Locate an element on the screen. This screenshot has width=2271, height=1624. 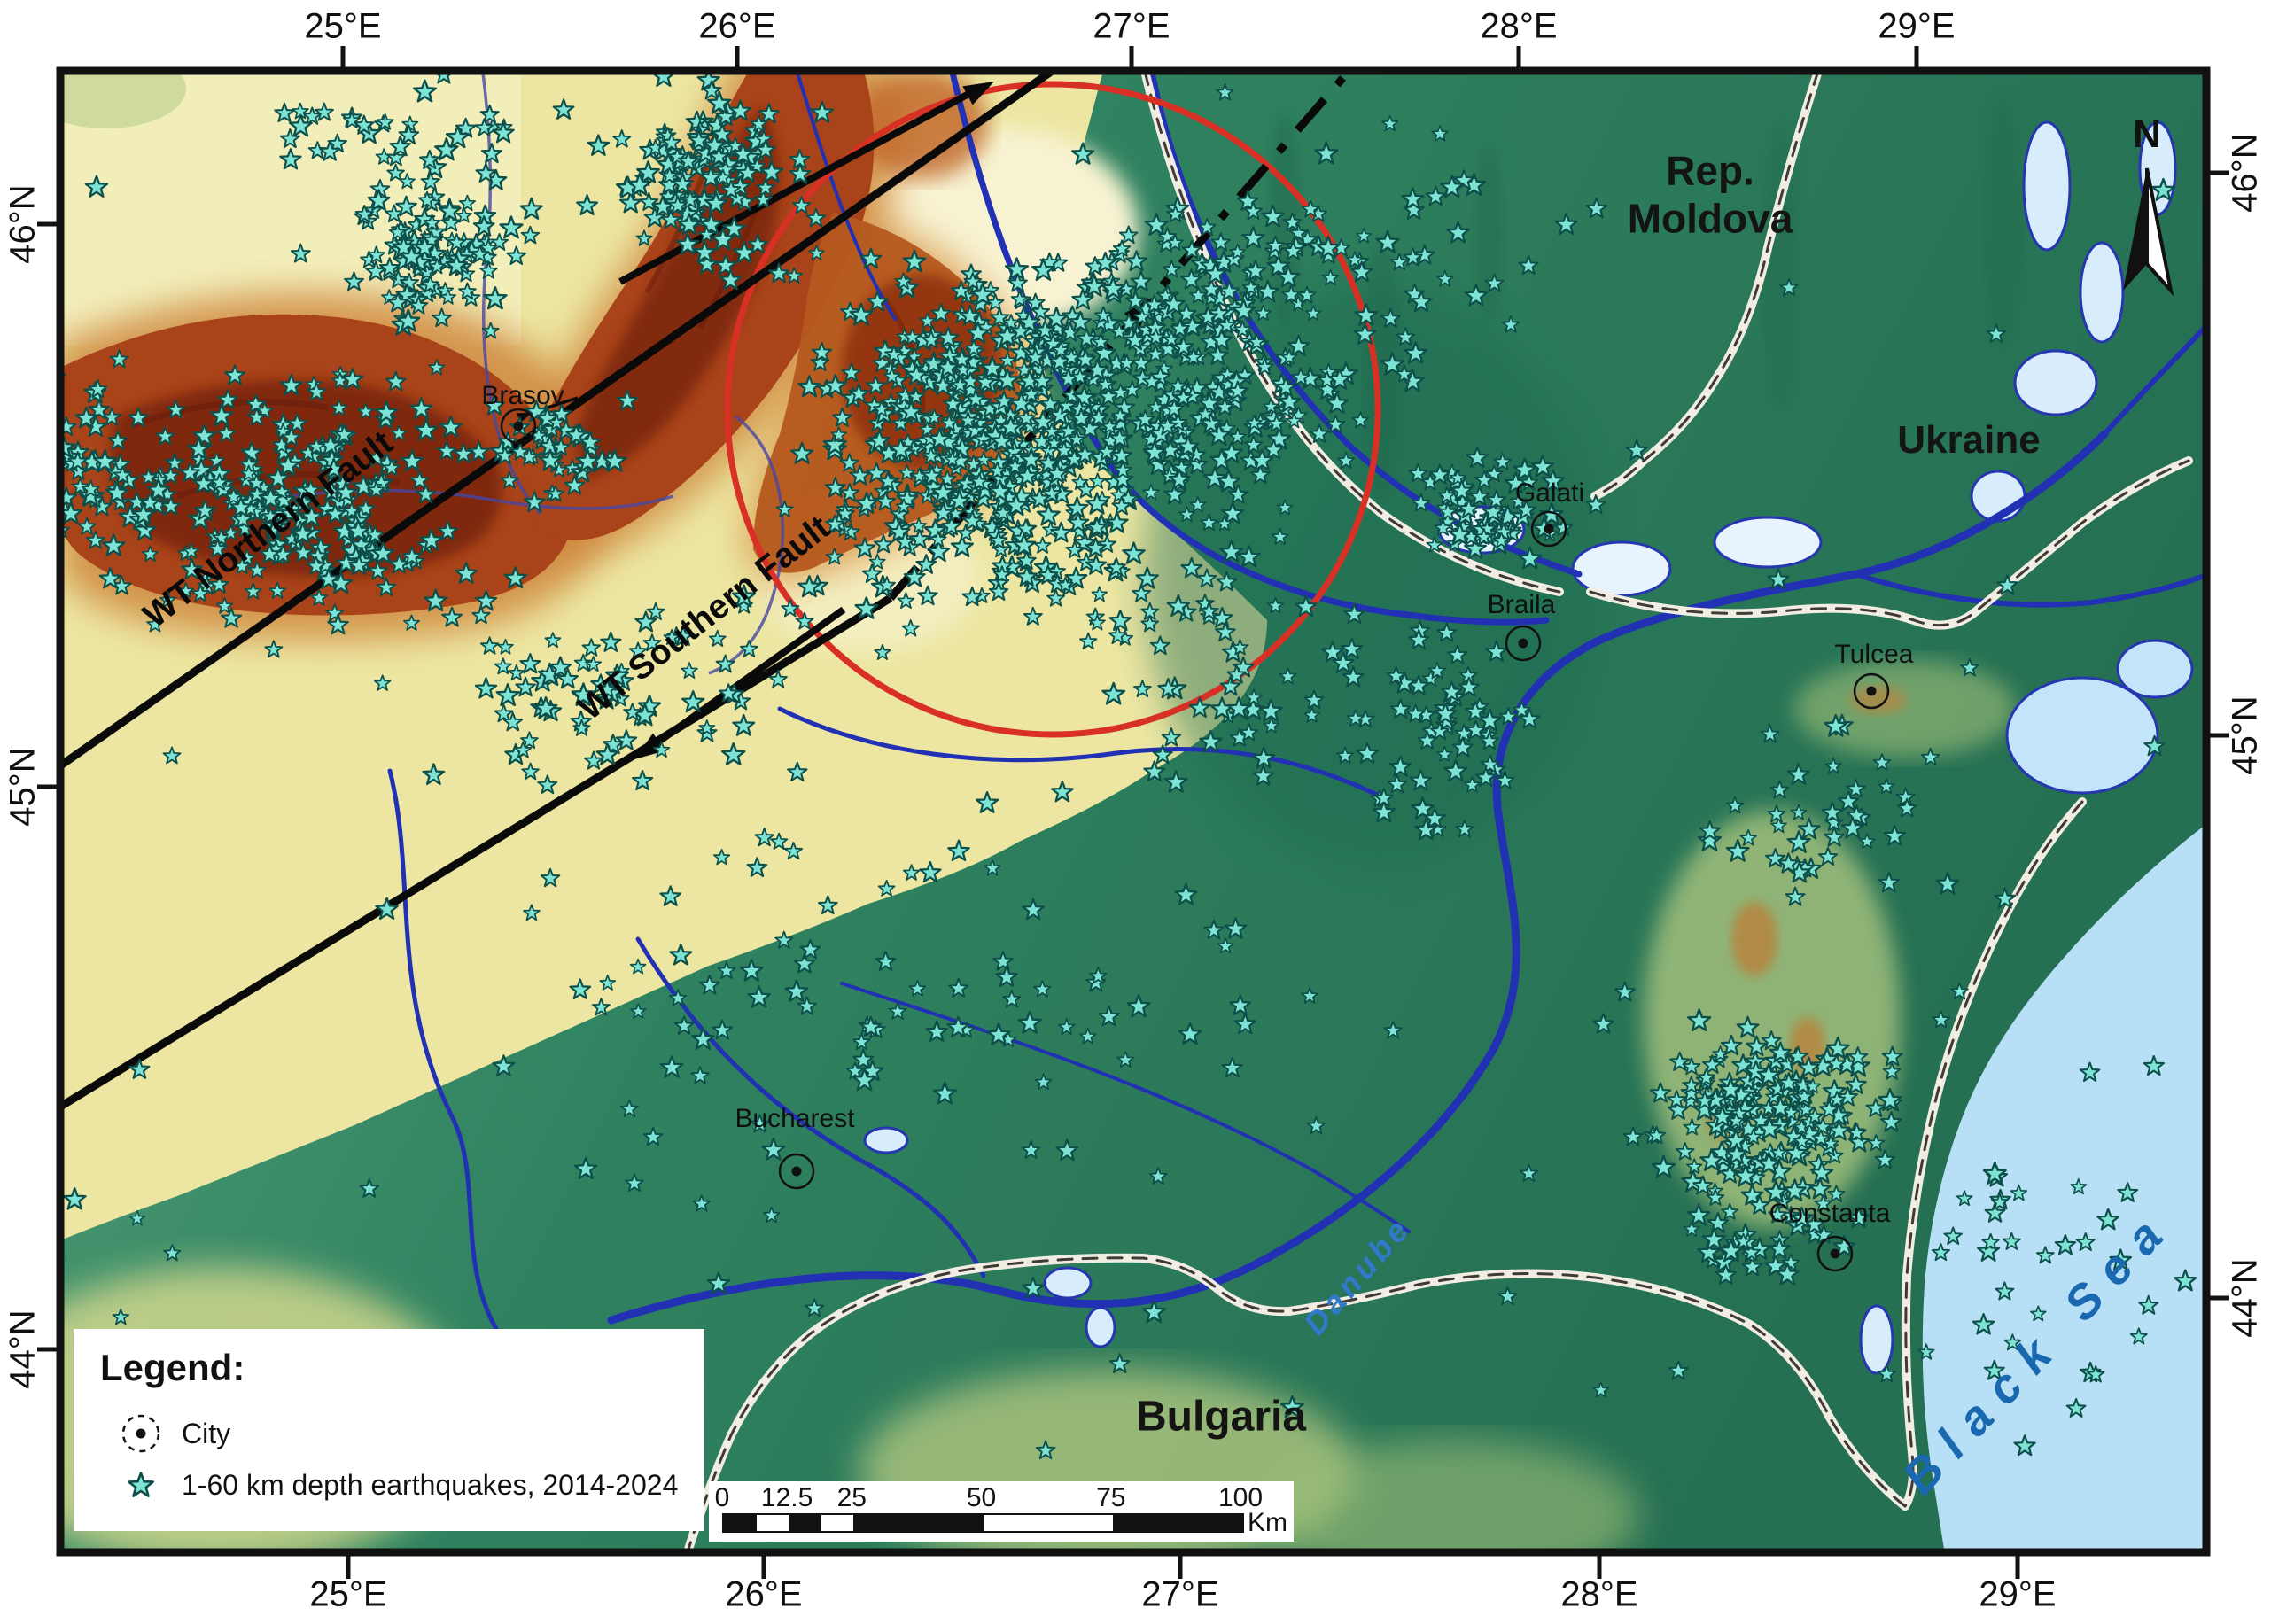
city-marker-braila is located at coordinates (1523, 644).